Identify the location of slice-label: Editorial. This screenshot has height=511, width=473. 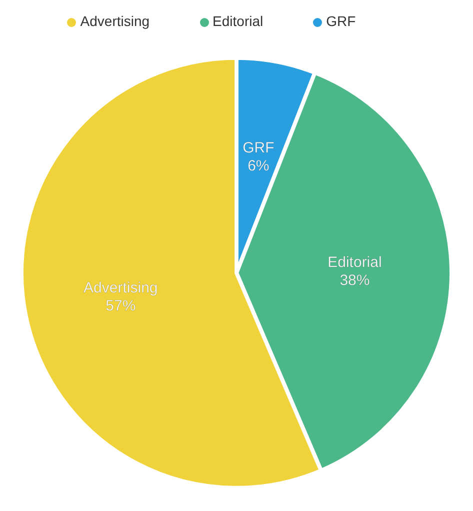
(355, 263).